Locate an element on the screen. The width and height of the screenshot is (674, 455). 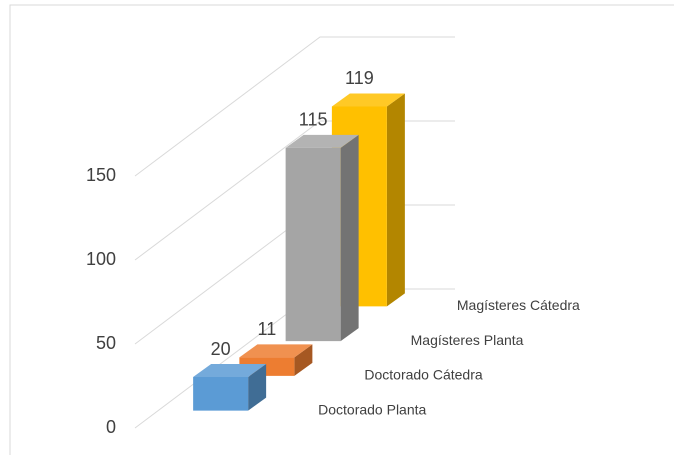
category-label: Magísteres Cátedra is located at coordinates (518, 305).